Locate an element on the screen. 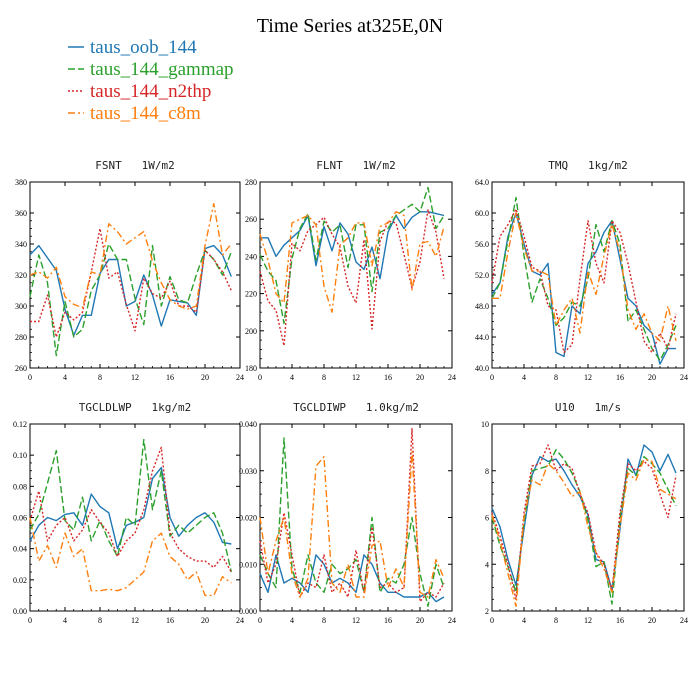 This screenshot has height=700, width=700. y-tick-label: 380 is located at coordinates (21, 182).